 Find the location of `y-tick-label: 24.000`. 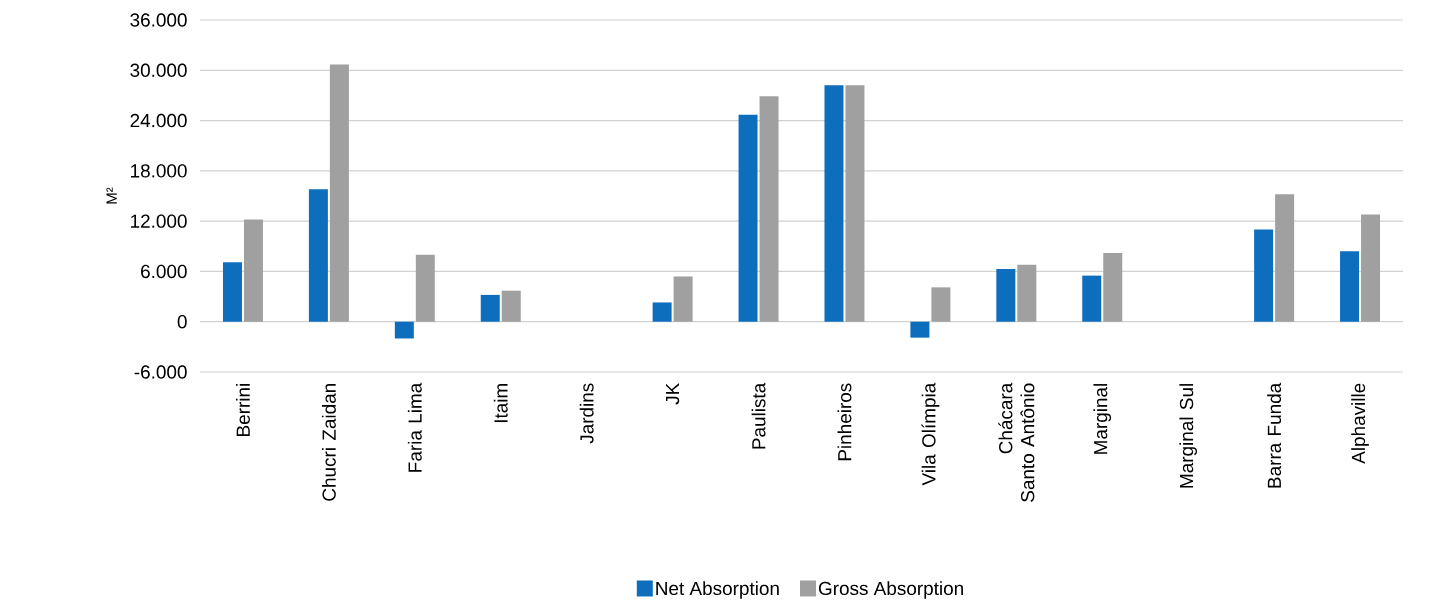

y-tick-label: 24.000 is located at coordinates (158, 120).